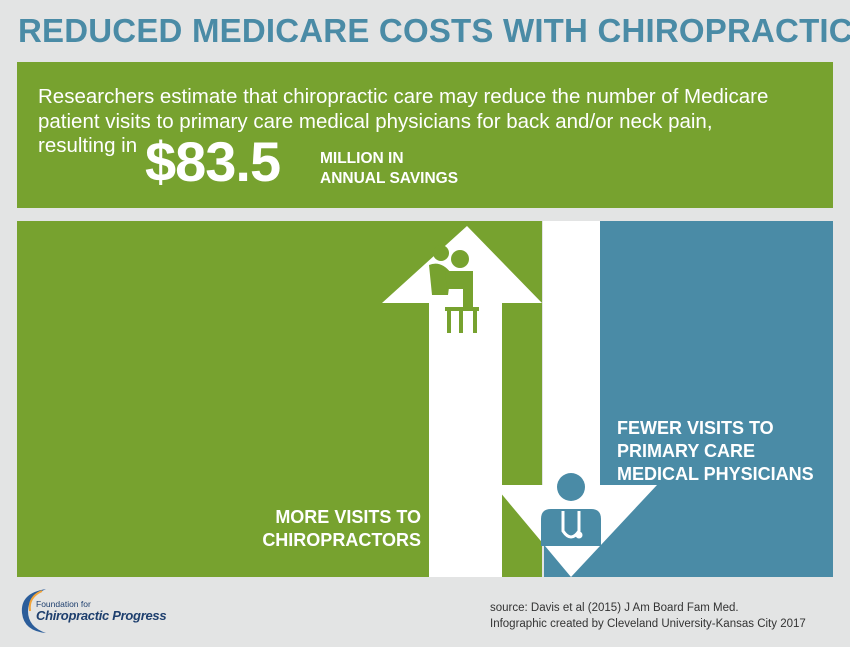  I want to click on up-arrow-icon, so click(462, 401).